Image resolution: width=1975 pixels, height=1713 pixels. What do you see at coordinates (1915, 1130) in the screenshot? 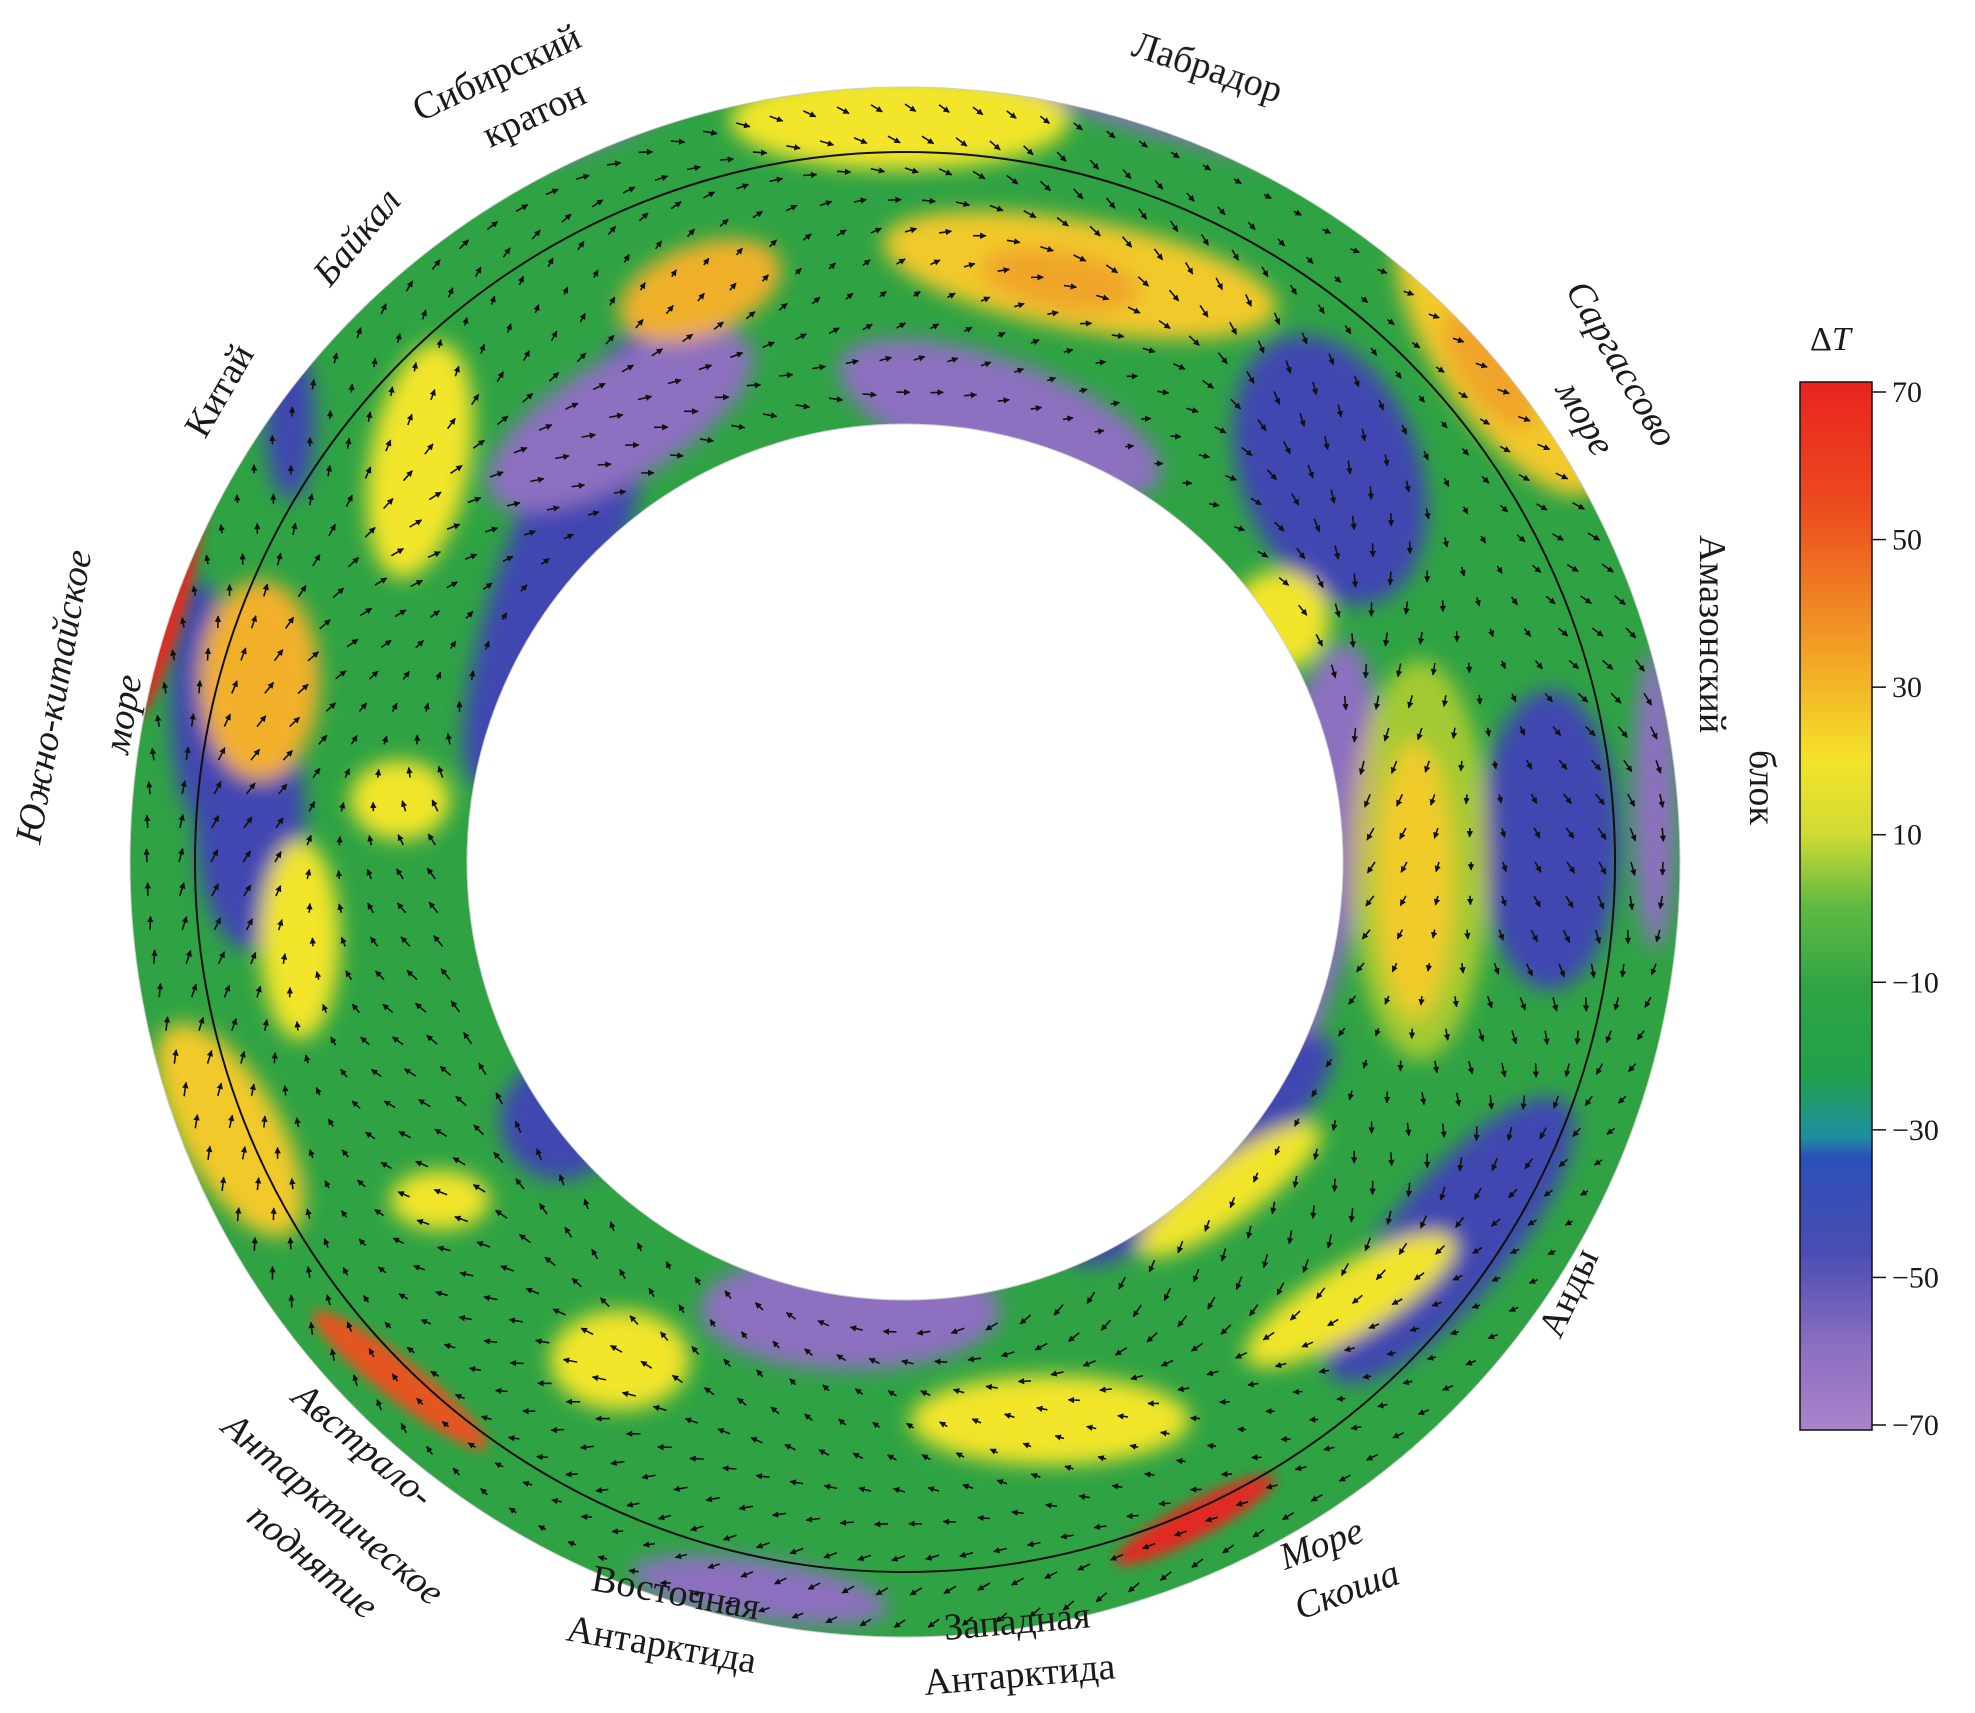
I see `colorbar-tick-label: −30` at bounding box center [1915, 1130].